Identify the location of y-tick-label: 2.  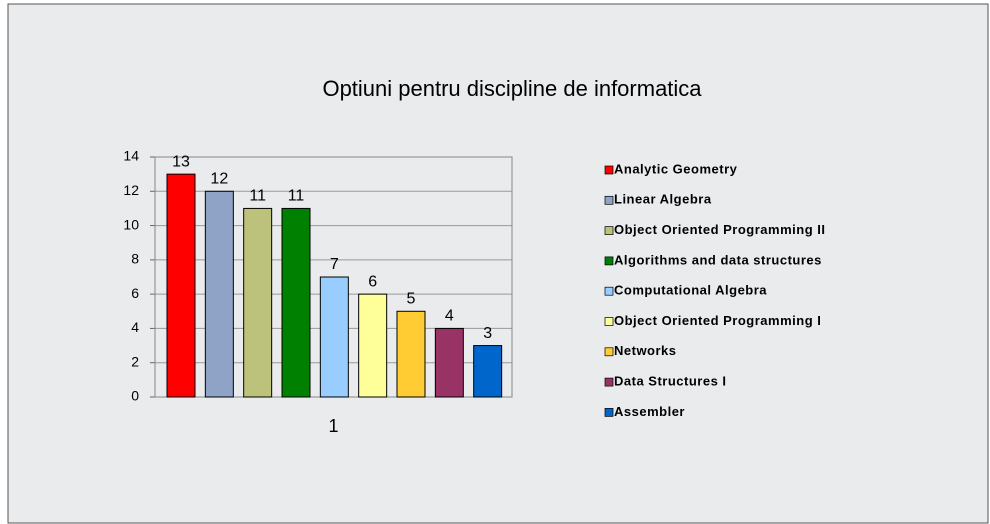
(135, 361).